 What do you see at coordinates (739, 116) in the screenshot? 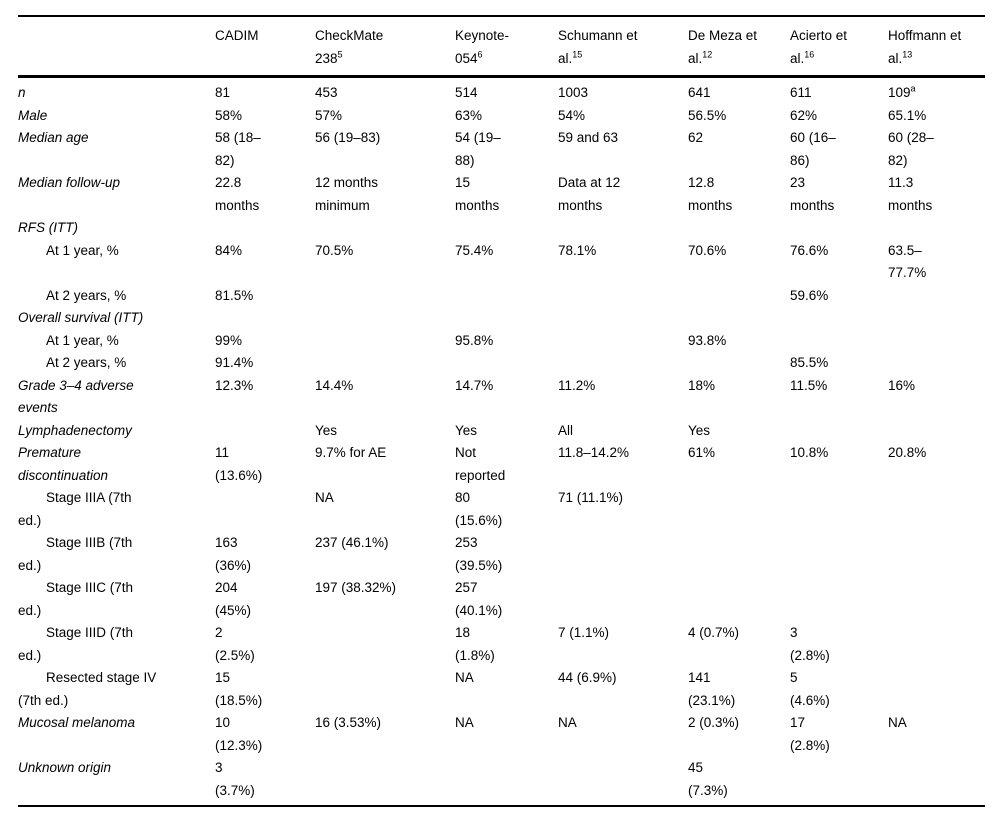
I see `table-cell: 56.5%` at bounding box center [739, 116].